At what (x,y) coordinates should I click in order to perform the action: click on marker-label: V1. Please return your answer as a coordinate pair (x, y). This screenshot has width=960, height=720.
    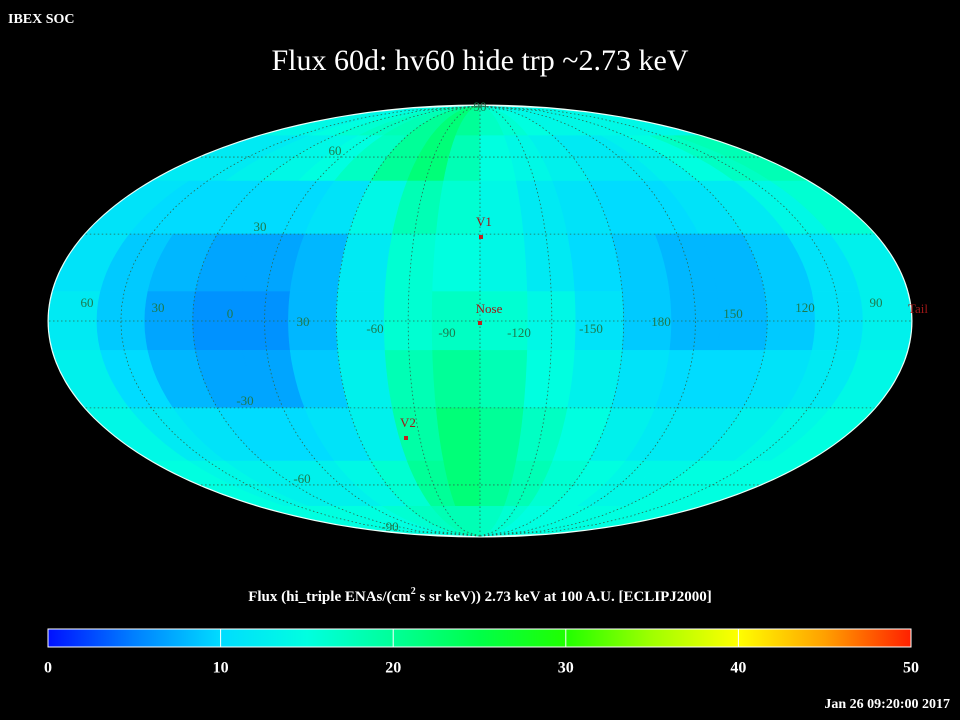
    Looking at the image, I should click on (484, 221).